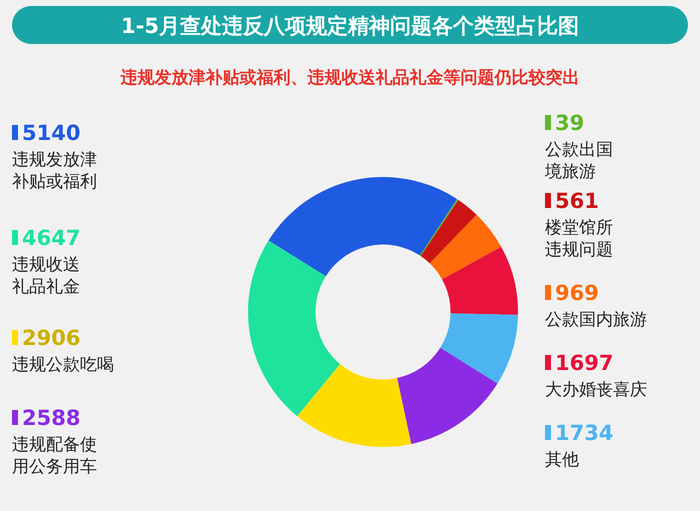  I want to click on data-label: 2588, so click(51, 418).